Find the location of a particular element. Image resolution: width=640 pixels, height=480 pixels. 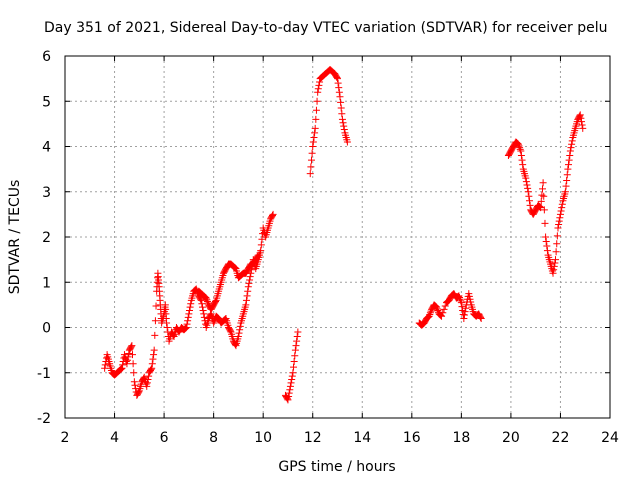

x-tick-label: 10 is located at coordinates (263, 438).